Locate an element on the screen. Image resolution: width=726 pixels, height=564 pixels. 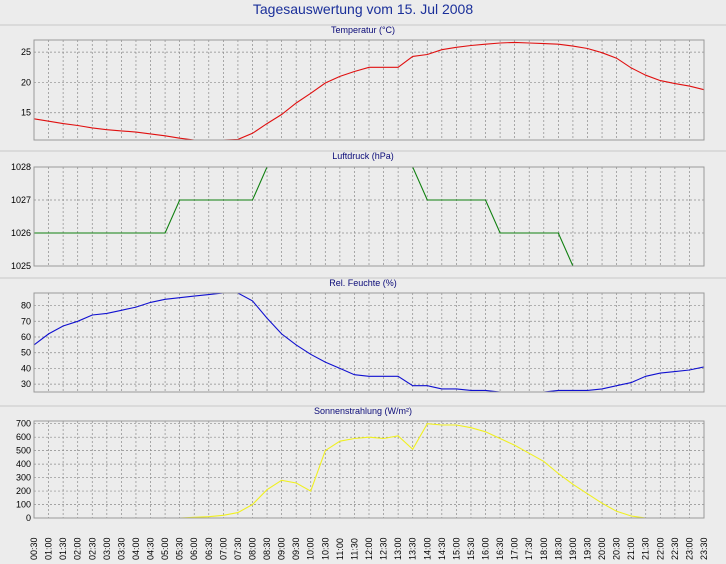
x-tick-label: 11:00 is located at coordinates (340, 549).